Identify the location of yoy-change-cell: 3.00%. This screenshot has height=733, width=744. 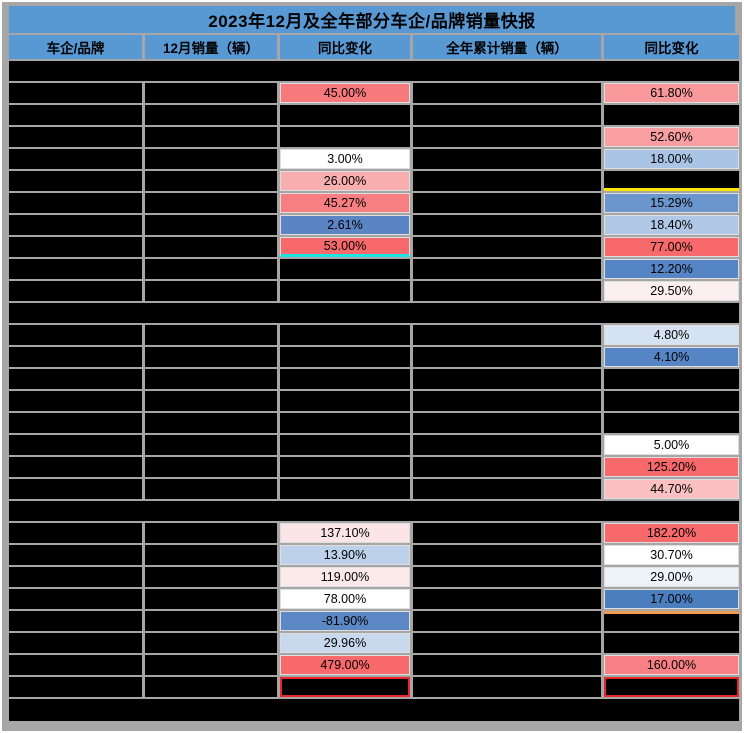
(345, 159).